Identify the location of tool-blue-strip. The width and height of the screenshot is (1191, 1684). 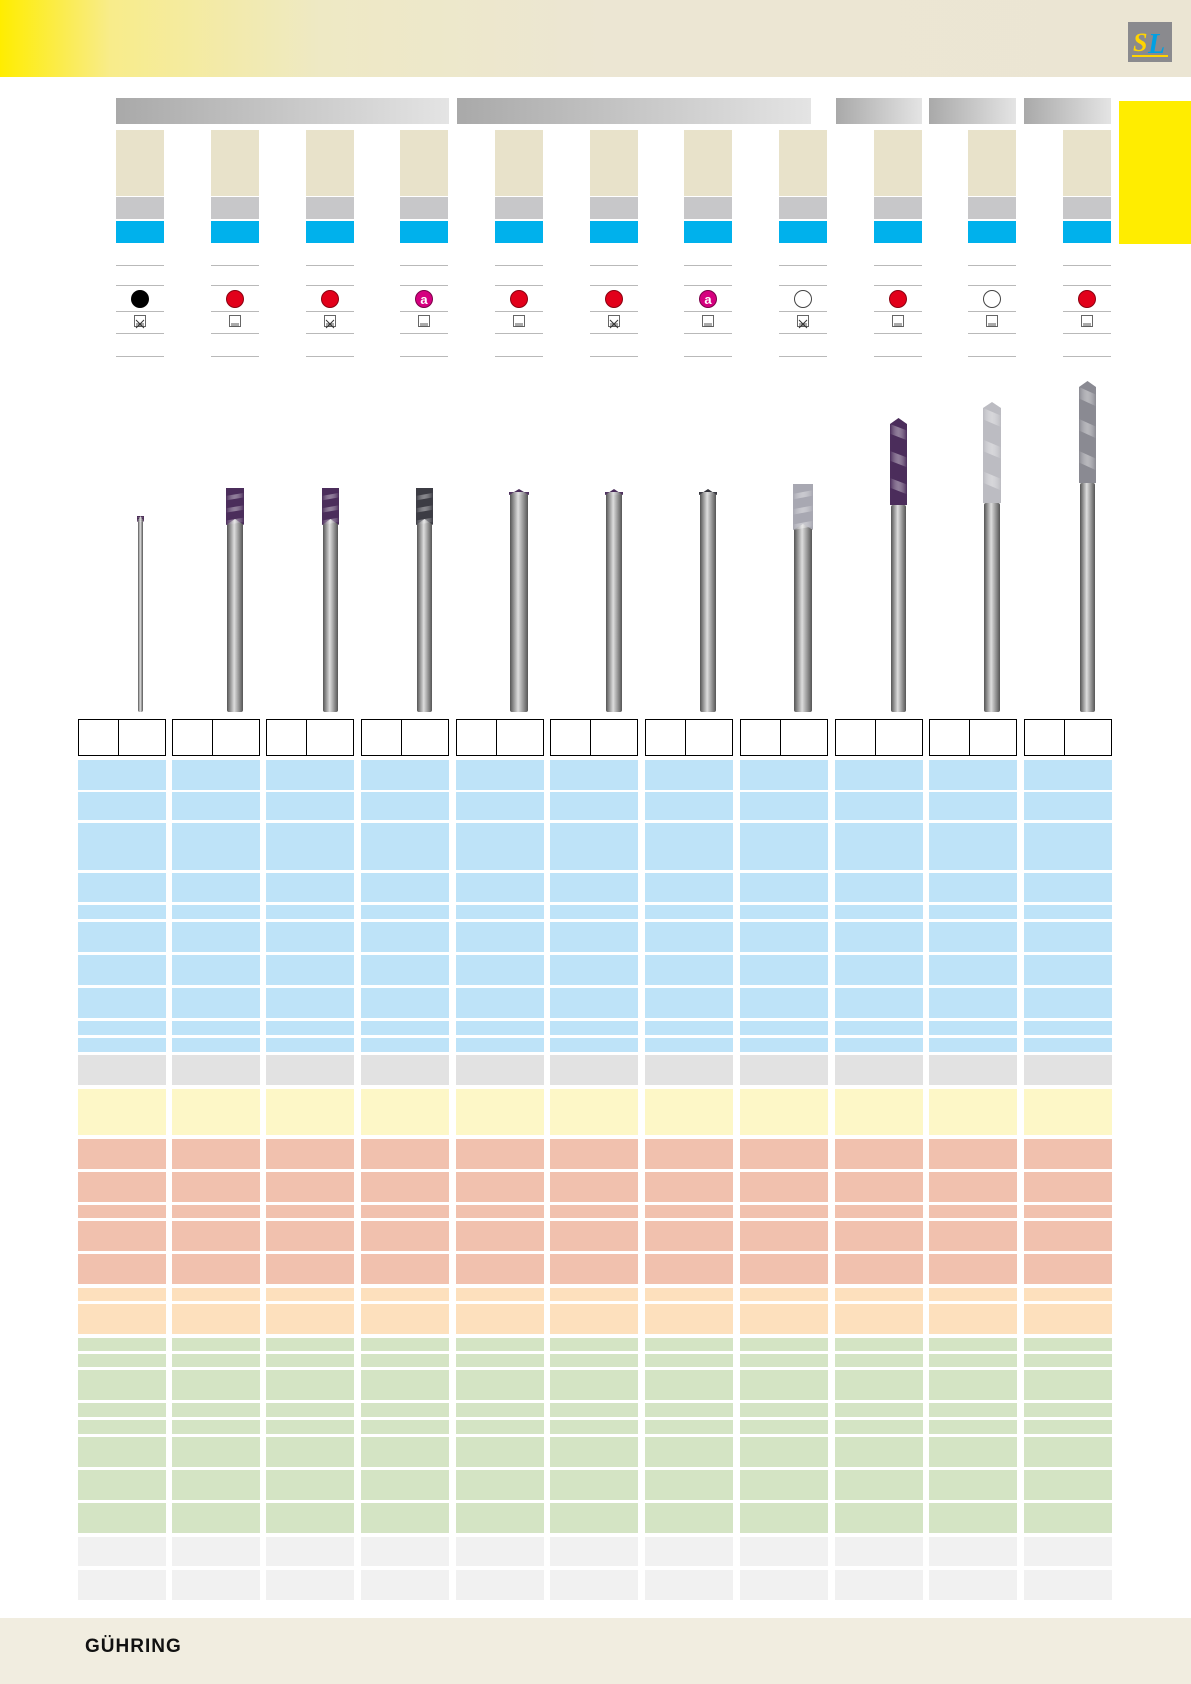
(992, 232).